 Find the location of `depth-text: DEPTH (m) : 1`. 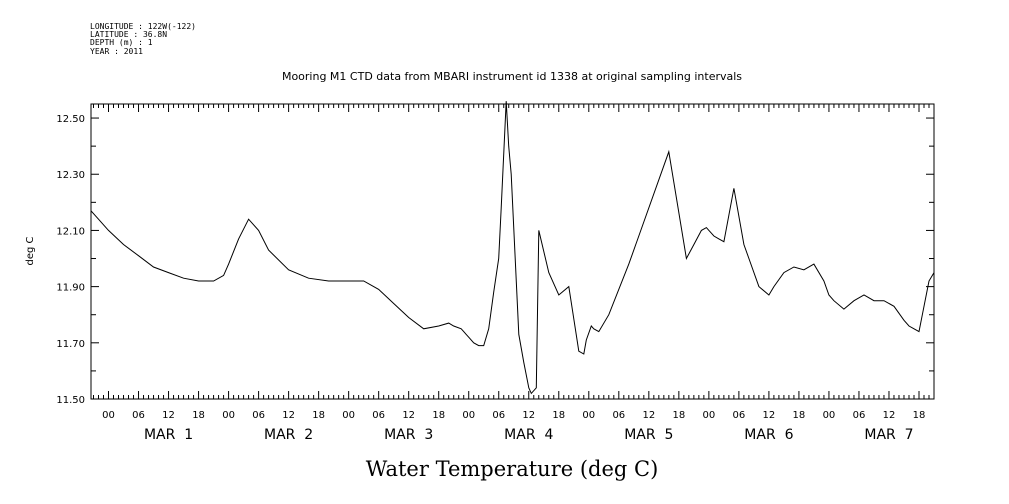

depth-text: DEPTH (m) : 1 is located at coordinates (121, 42).